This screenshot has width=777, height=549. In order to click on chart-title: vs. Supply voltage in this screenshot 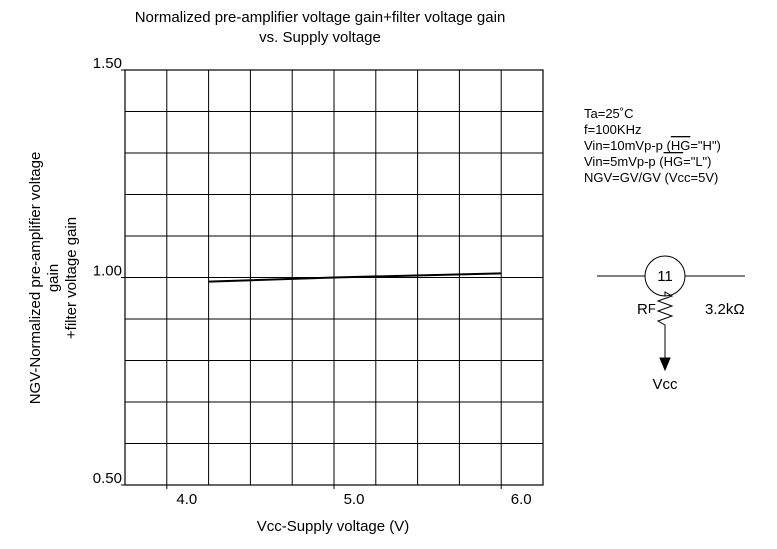, I will do `click(320, 37)`.